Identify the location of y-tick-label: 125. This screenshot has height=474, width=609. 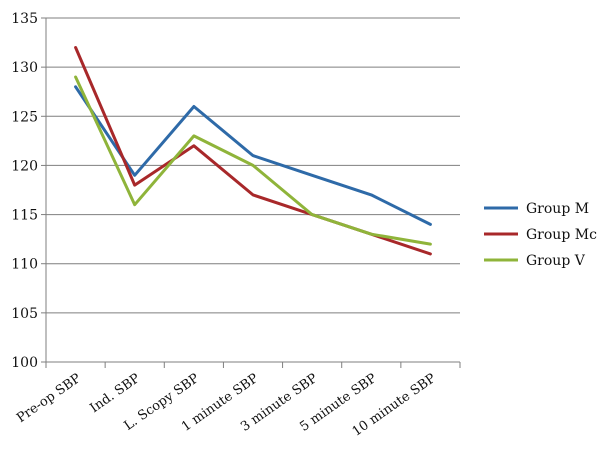
(24, 117).